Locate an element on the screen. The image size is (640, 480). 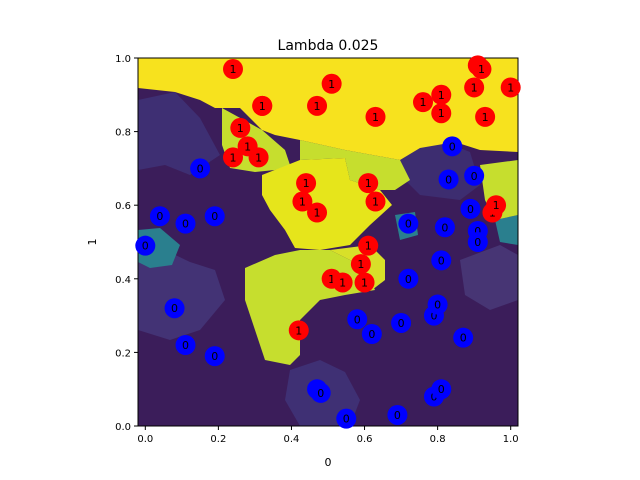
y-tick-label: 0.6 is located at coordinates (123, 206).